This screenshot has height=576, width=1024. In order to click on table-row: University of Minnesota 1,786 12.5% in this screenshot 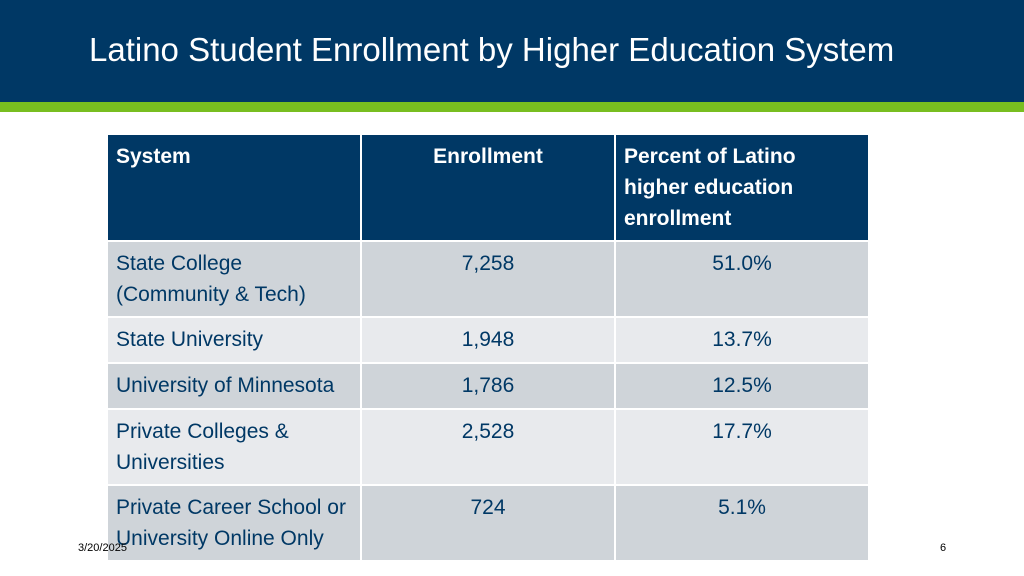, I will do `click(488, 386)`.